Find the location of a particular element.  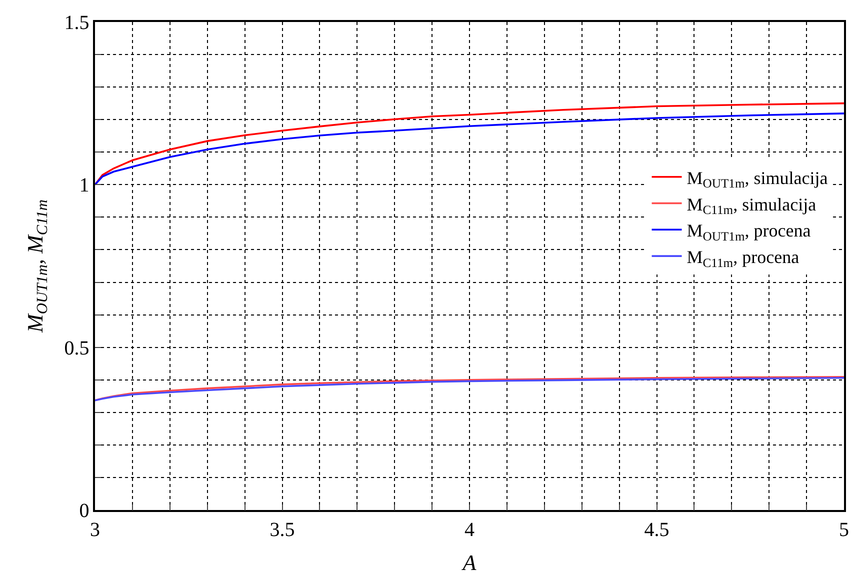

x-tick-label: 4.5 is located at coordinates (657, 529).